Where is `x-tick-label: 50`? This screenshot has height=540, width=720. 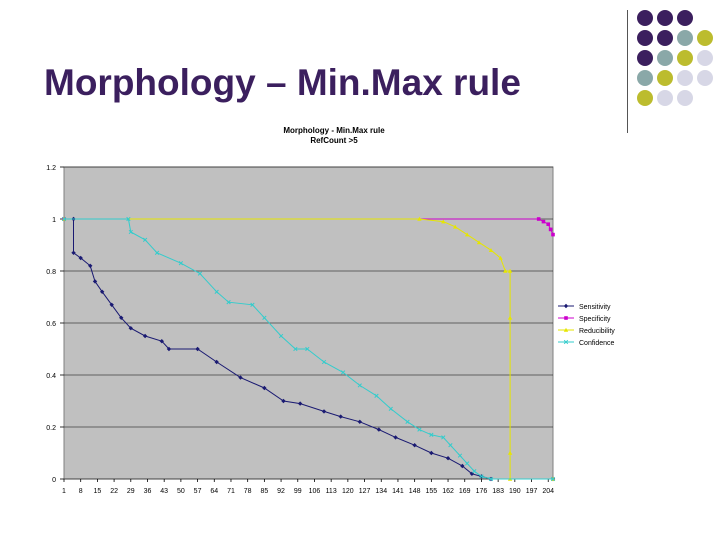 x-tick-label: 50 is located at coordinates (181, 491).